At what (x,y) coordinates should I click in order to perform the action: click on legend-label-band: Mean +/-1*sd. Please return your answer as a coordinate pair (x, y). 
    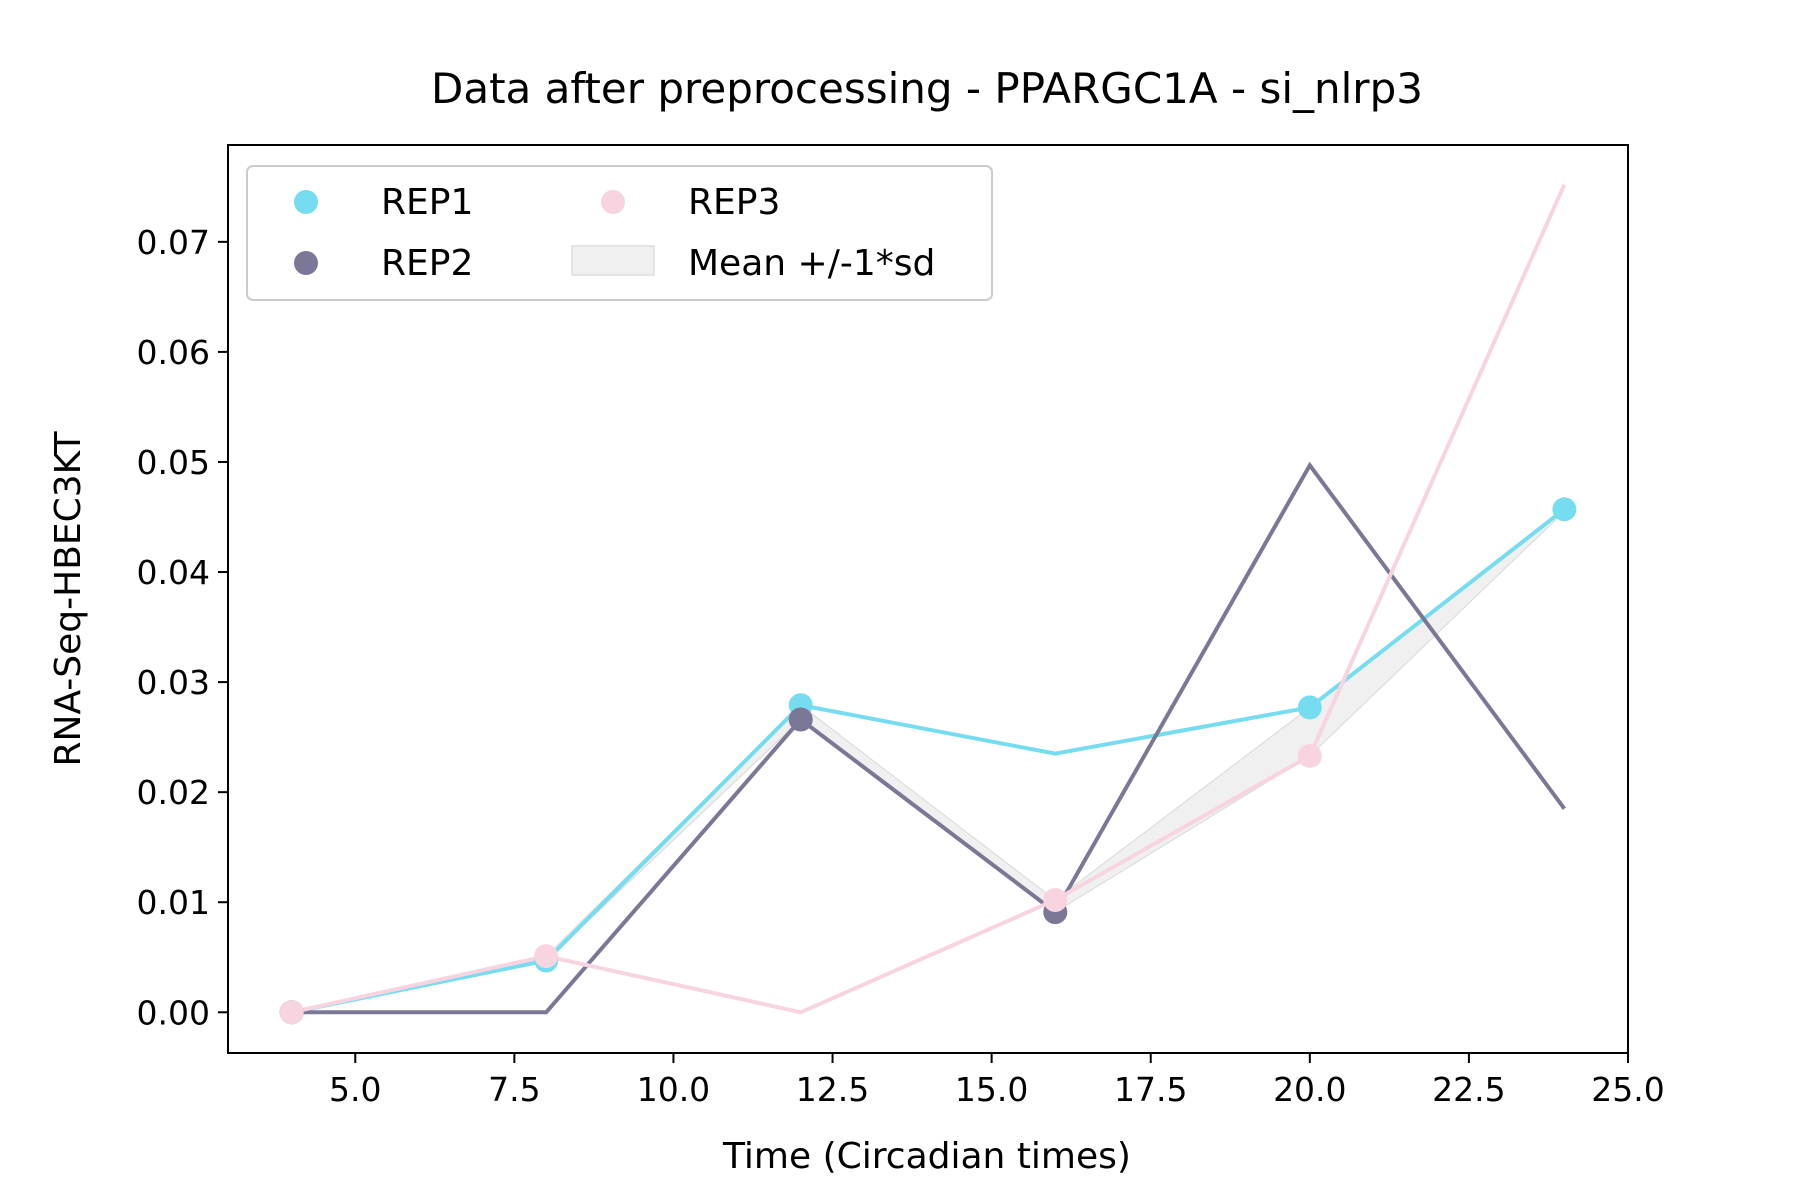
    Looking at the image, I should click on (811, 263).